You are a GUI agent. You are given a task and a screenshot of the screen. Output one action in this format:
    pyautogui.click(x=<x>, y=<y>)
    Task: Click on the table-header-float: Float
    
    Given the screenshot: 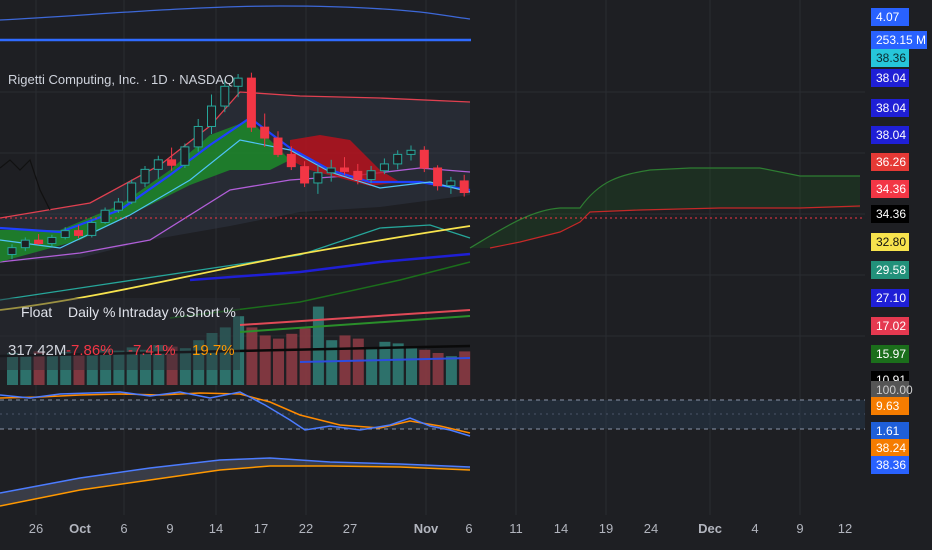 What is the action you would take?
    pyautogui.click(x=37, y=312)
    